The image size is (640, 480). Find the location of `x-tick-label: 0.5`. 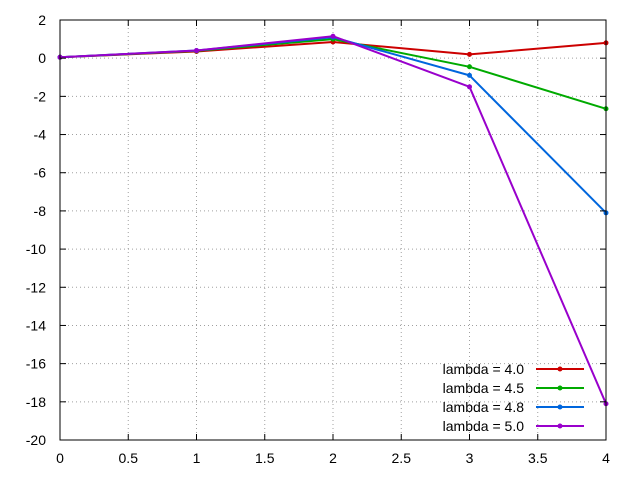

x-tick-label: 0.5 is located at coordinates (129, 458).